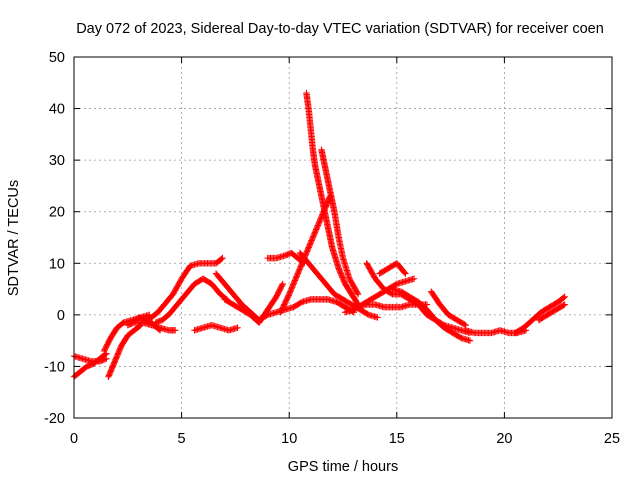 The width and height of the screenshot is (640, 480). Describe the element at coordinates (57, 58) in the screenshot. I see `y-tick-label: 50` at that location.